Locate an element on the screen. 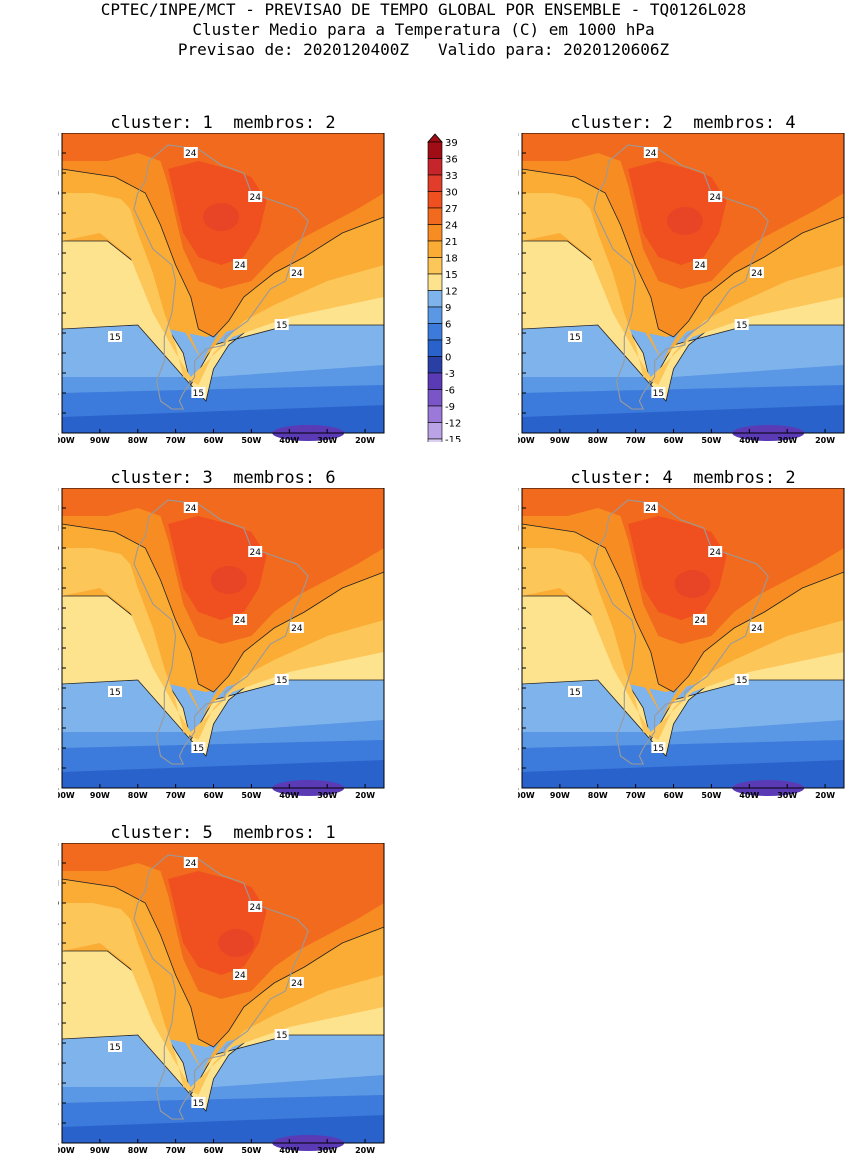  lon-label: 30W is located at coordinates (327, 795).